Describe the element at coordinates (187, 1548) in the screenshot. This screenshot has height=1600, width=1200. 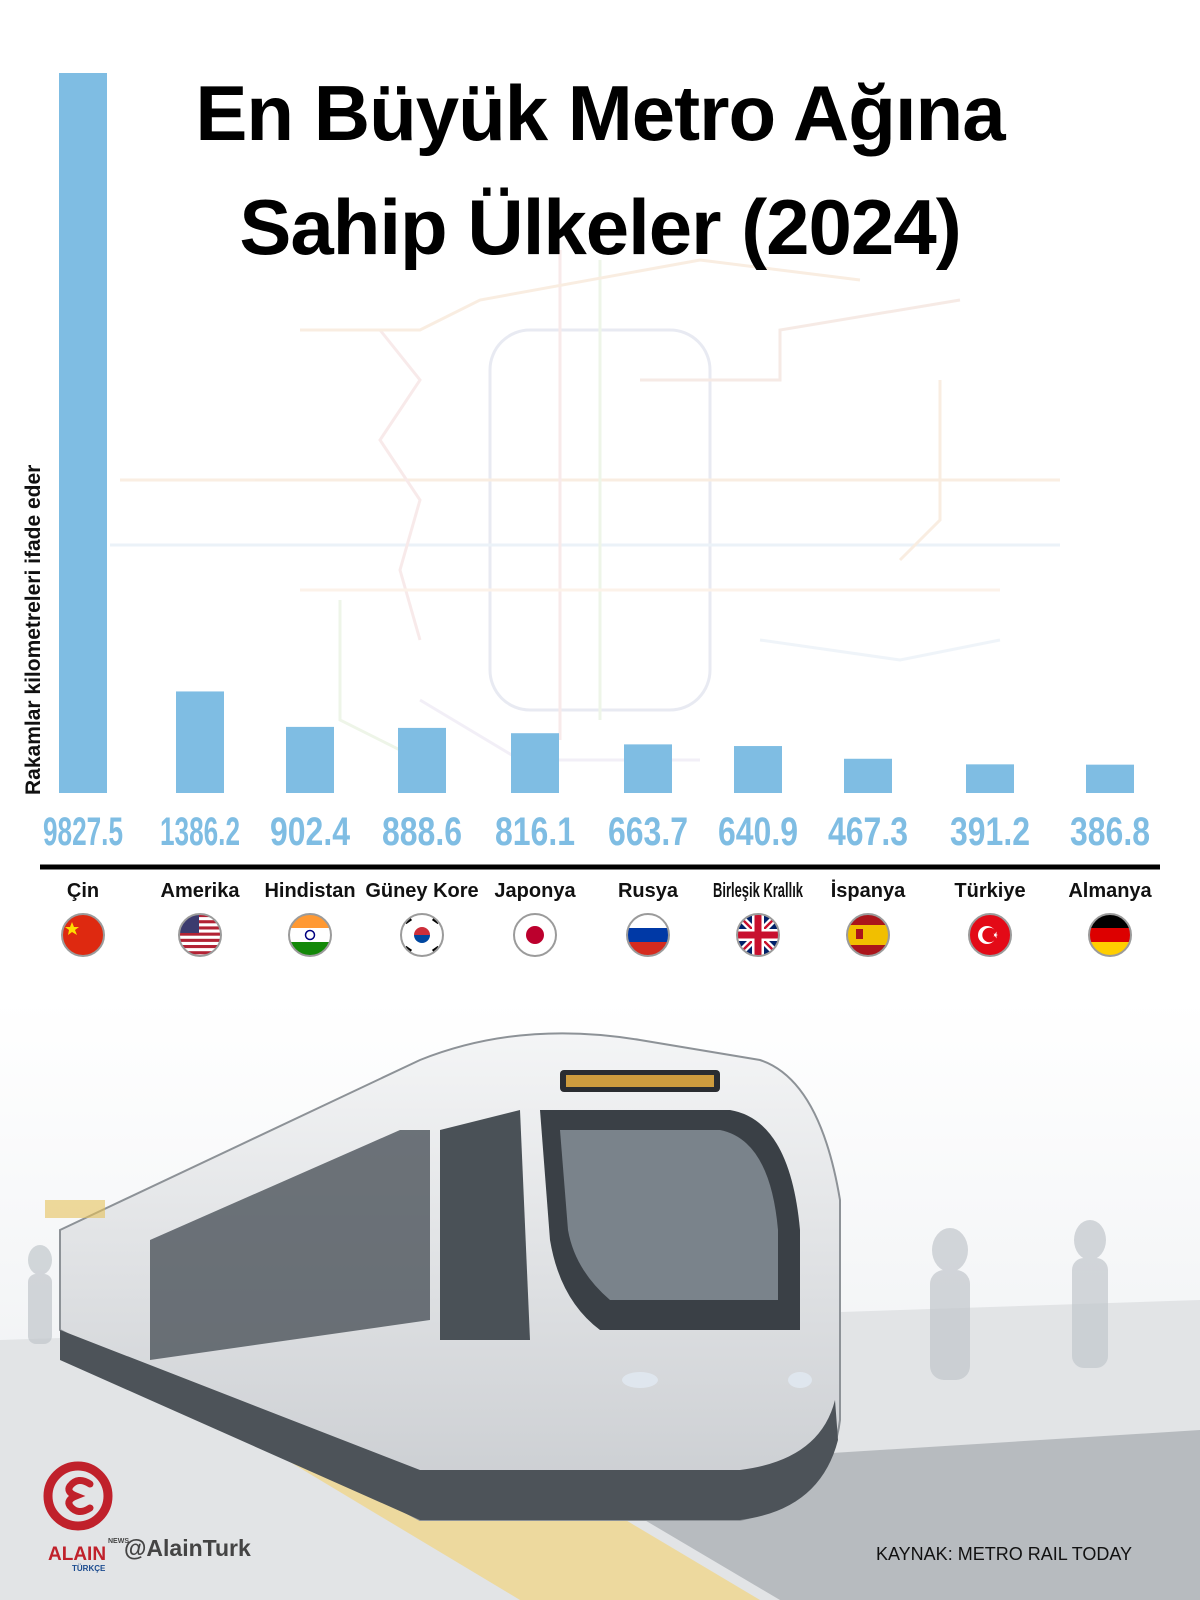
I see `social-handle: @AlainTurk` at that location.